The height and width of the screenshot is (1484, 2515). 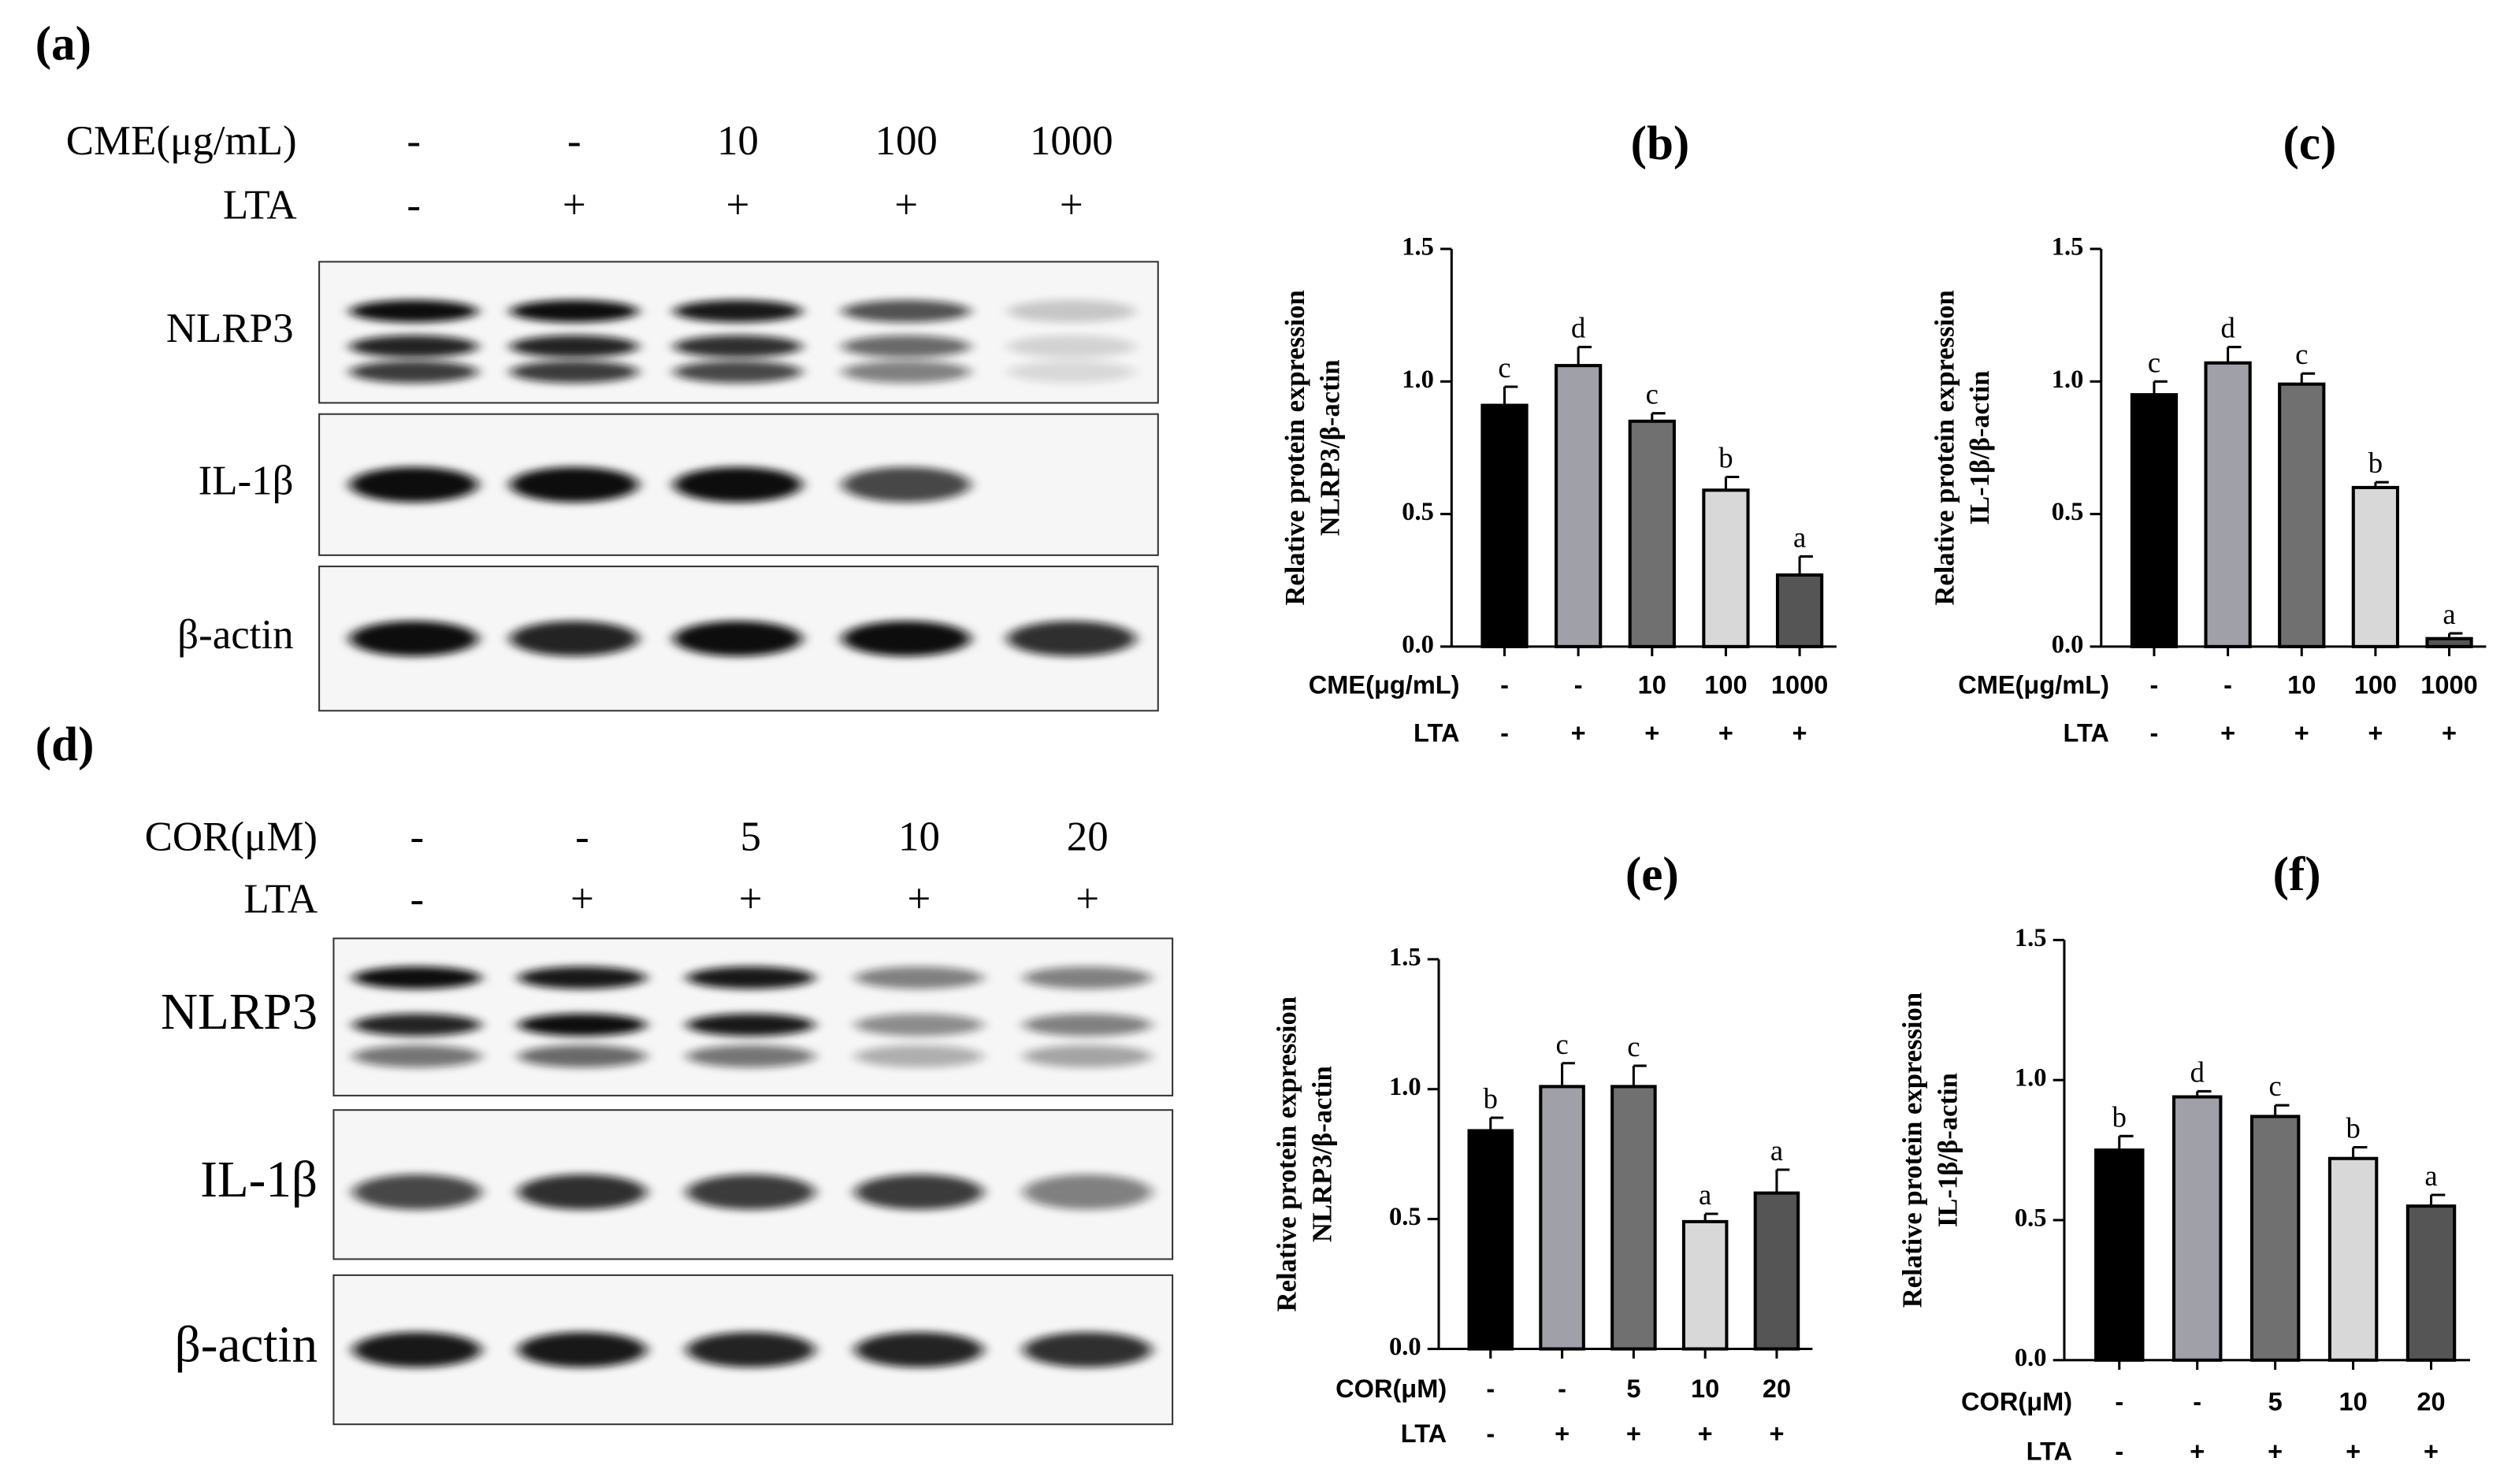 I want to click on chart-title: (e), so click(x=1652, y=875).